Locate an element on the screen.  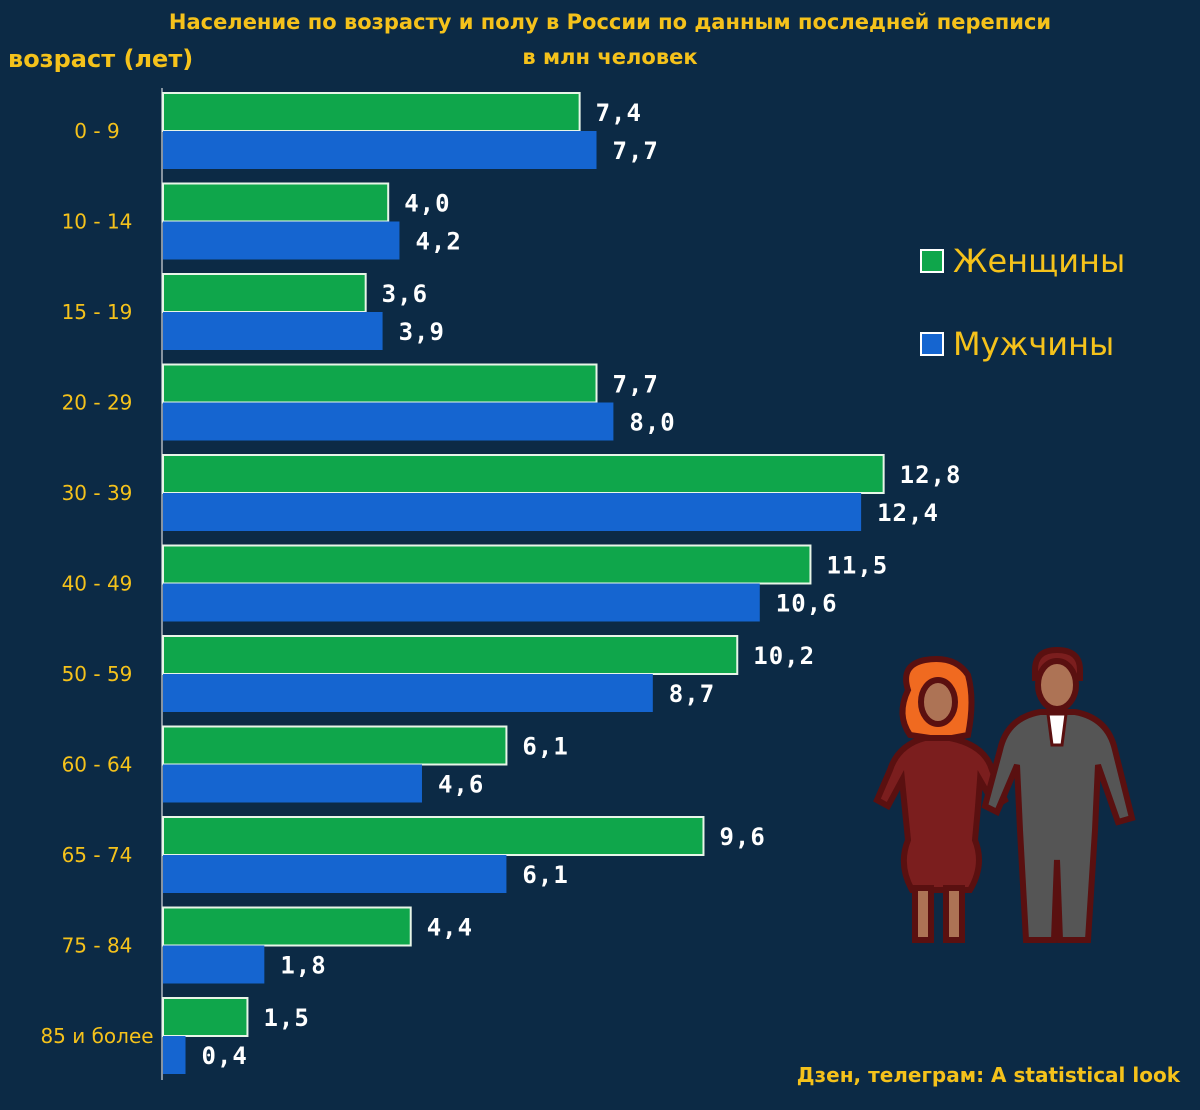
data-label: 8,0 is located at coordinates (652, 423).